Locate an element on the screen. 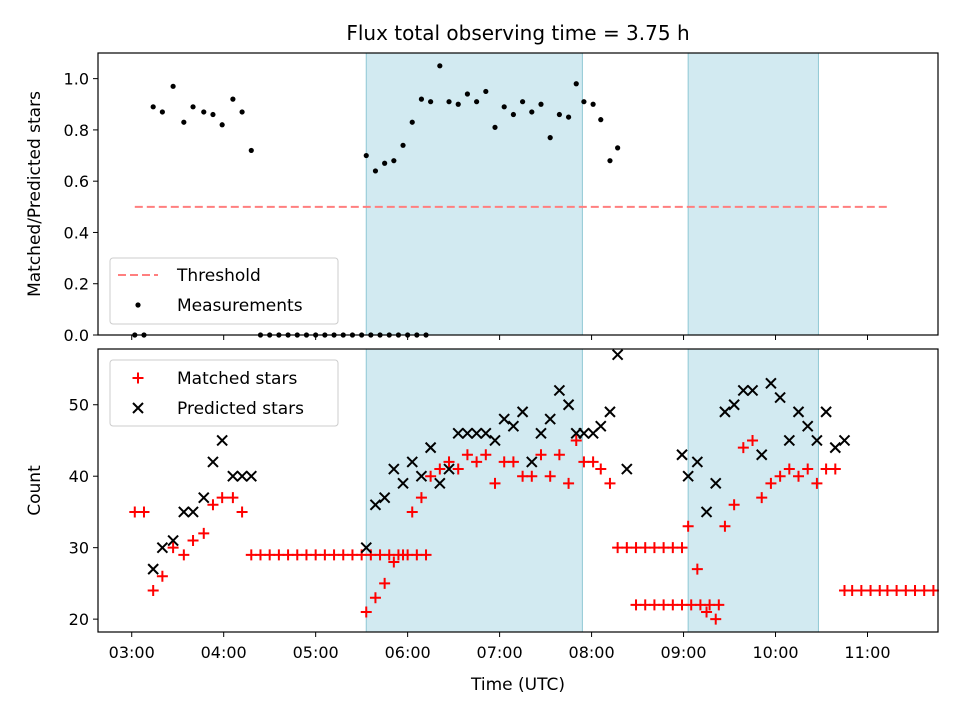  y-tick-label: 50 is located at coordinates (79, 405).